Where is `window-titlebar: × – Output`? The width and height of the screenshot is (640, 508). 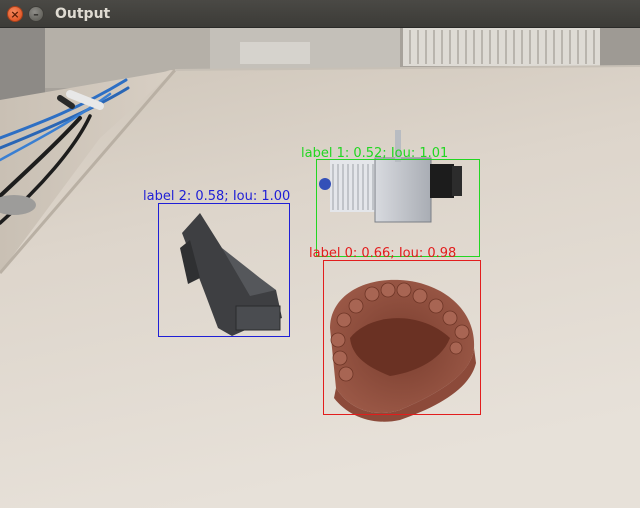 window-titlebar: × – Output is located at coordinates (320, 14).